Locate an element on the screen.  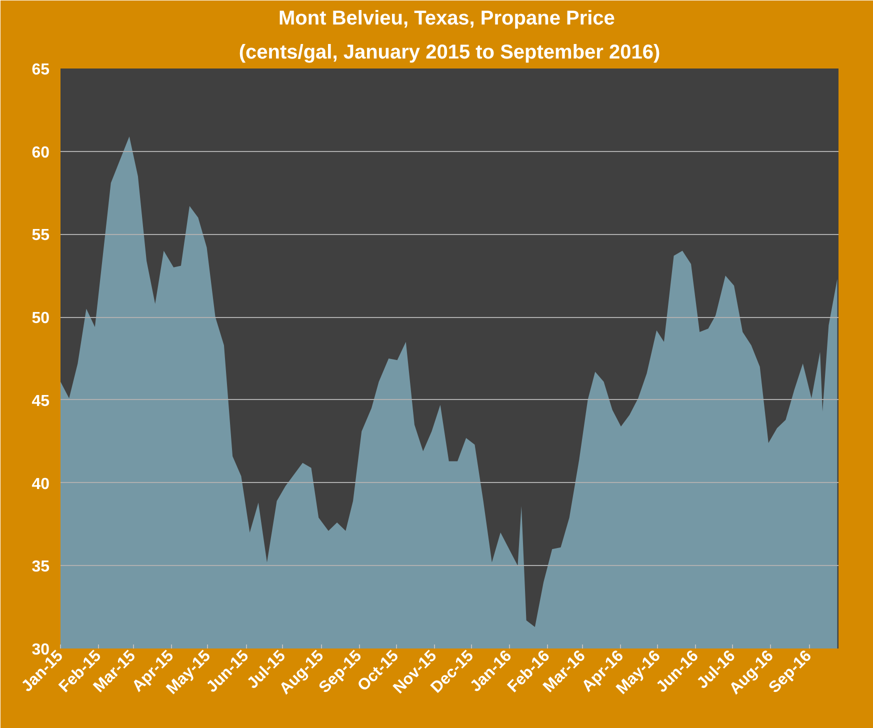
chart-title: Mont Belvieu, Texas, Propane Price is located at coordinates (446, 19).